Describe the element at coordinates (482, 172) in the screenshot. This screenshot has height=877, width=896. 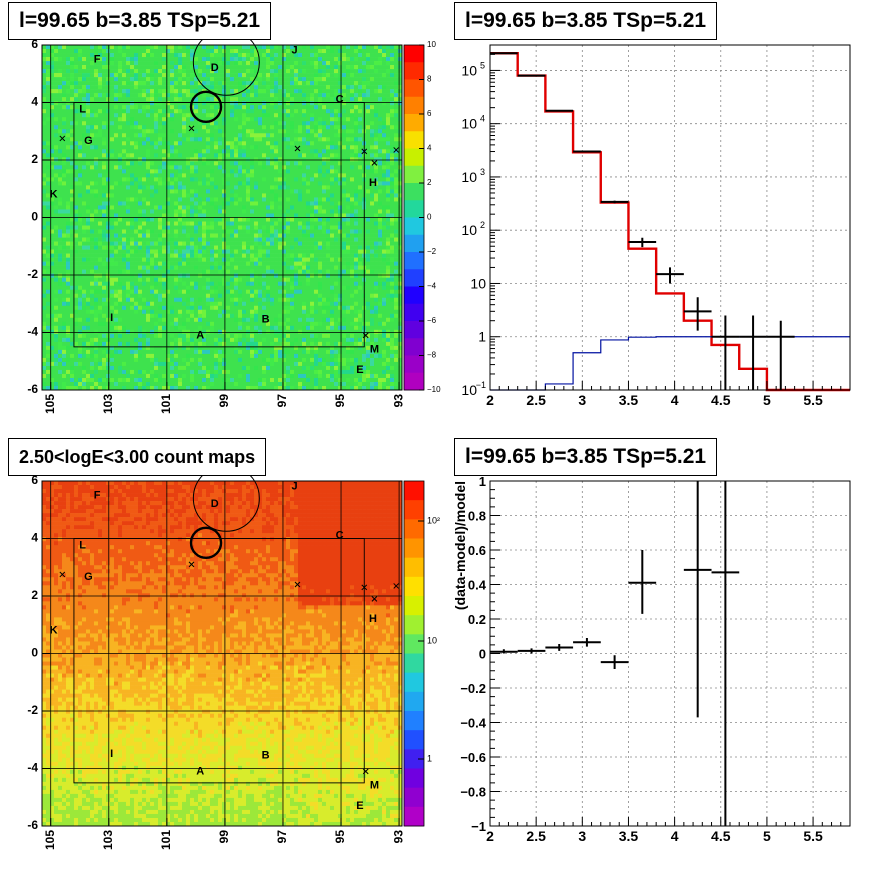
I see `y-tick-exponent: 3` at that location.